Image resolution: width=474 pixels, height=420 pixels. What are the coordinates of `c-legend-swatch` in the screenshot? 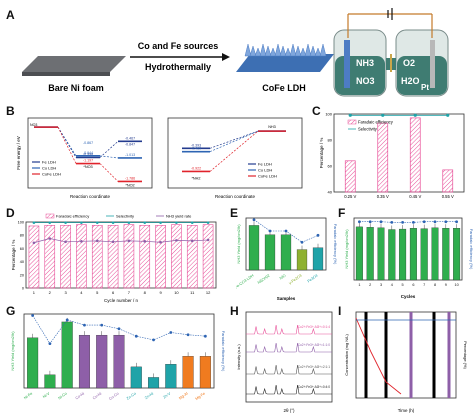 It's located at (352, 122).